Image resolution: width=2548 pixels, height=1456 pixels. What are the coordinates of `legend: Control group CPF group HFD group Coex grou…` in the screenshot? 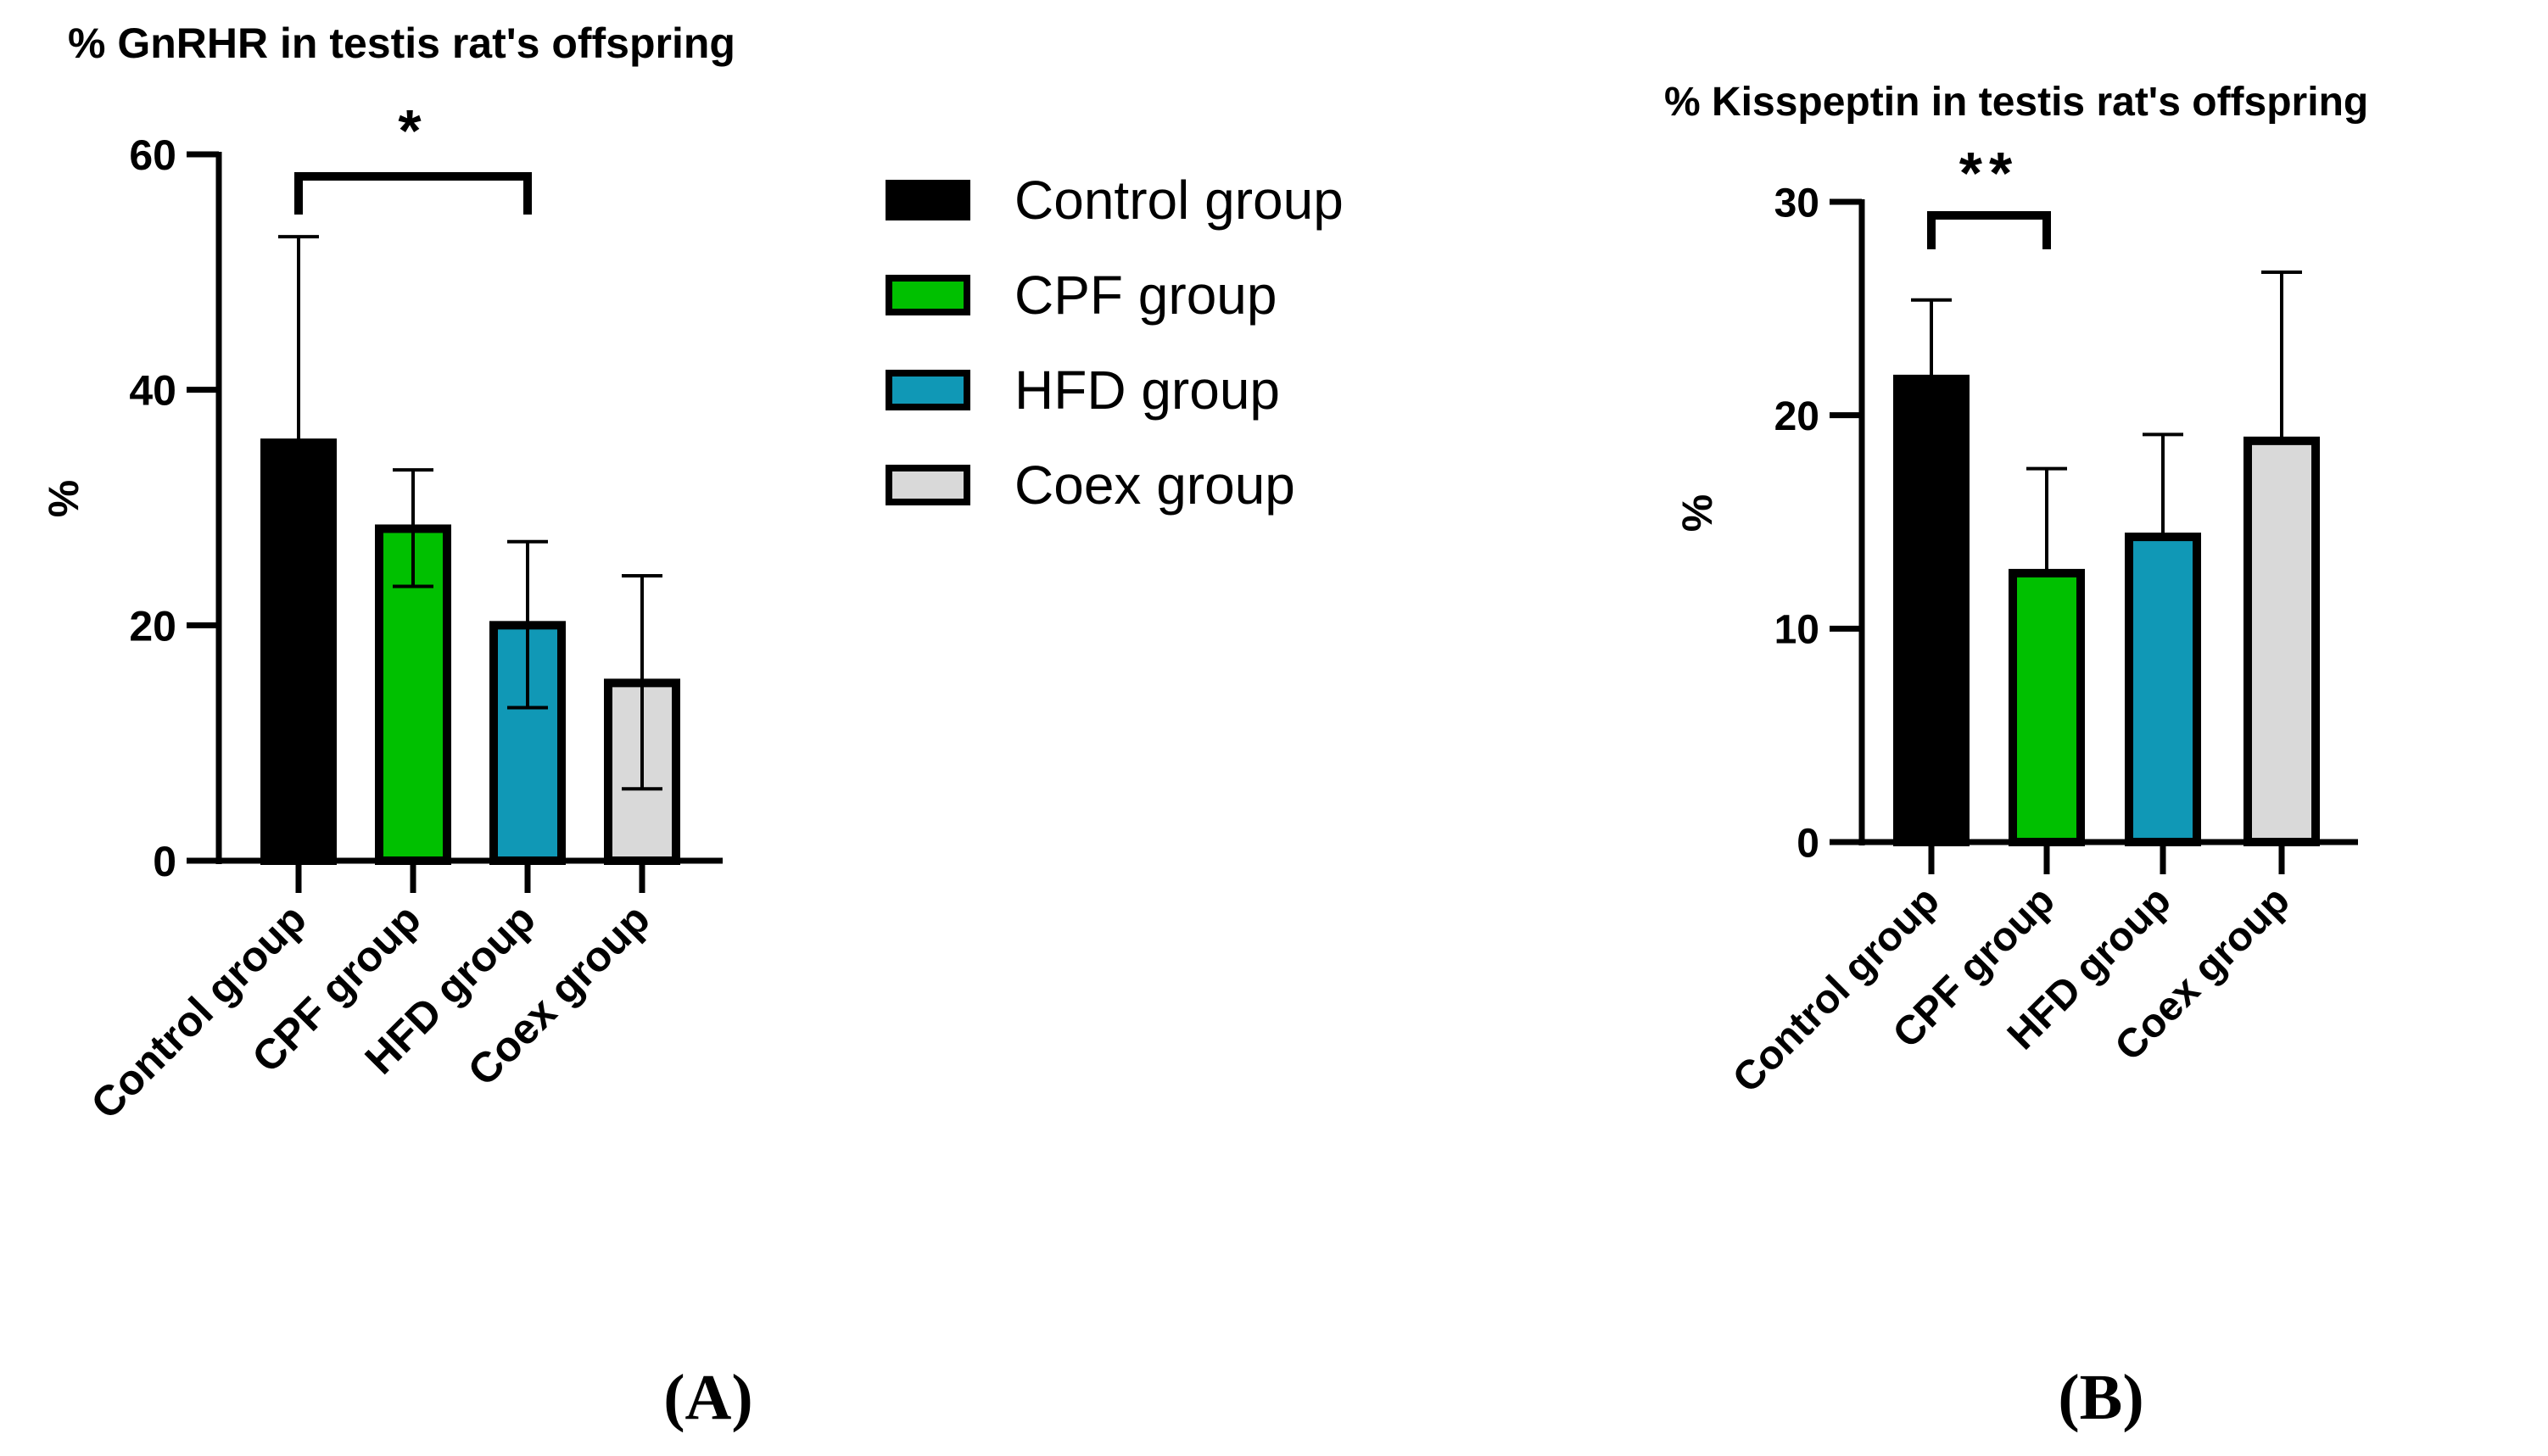 It's located at (1115, 343).